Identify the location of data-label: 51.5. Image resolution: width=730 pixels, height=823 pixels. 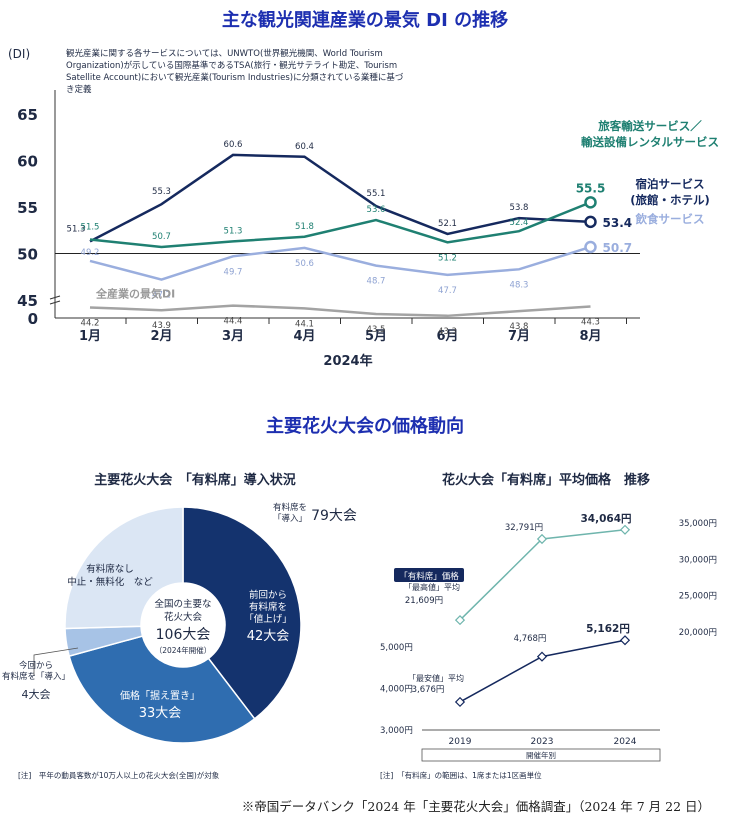
(90, 228).